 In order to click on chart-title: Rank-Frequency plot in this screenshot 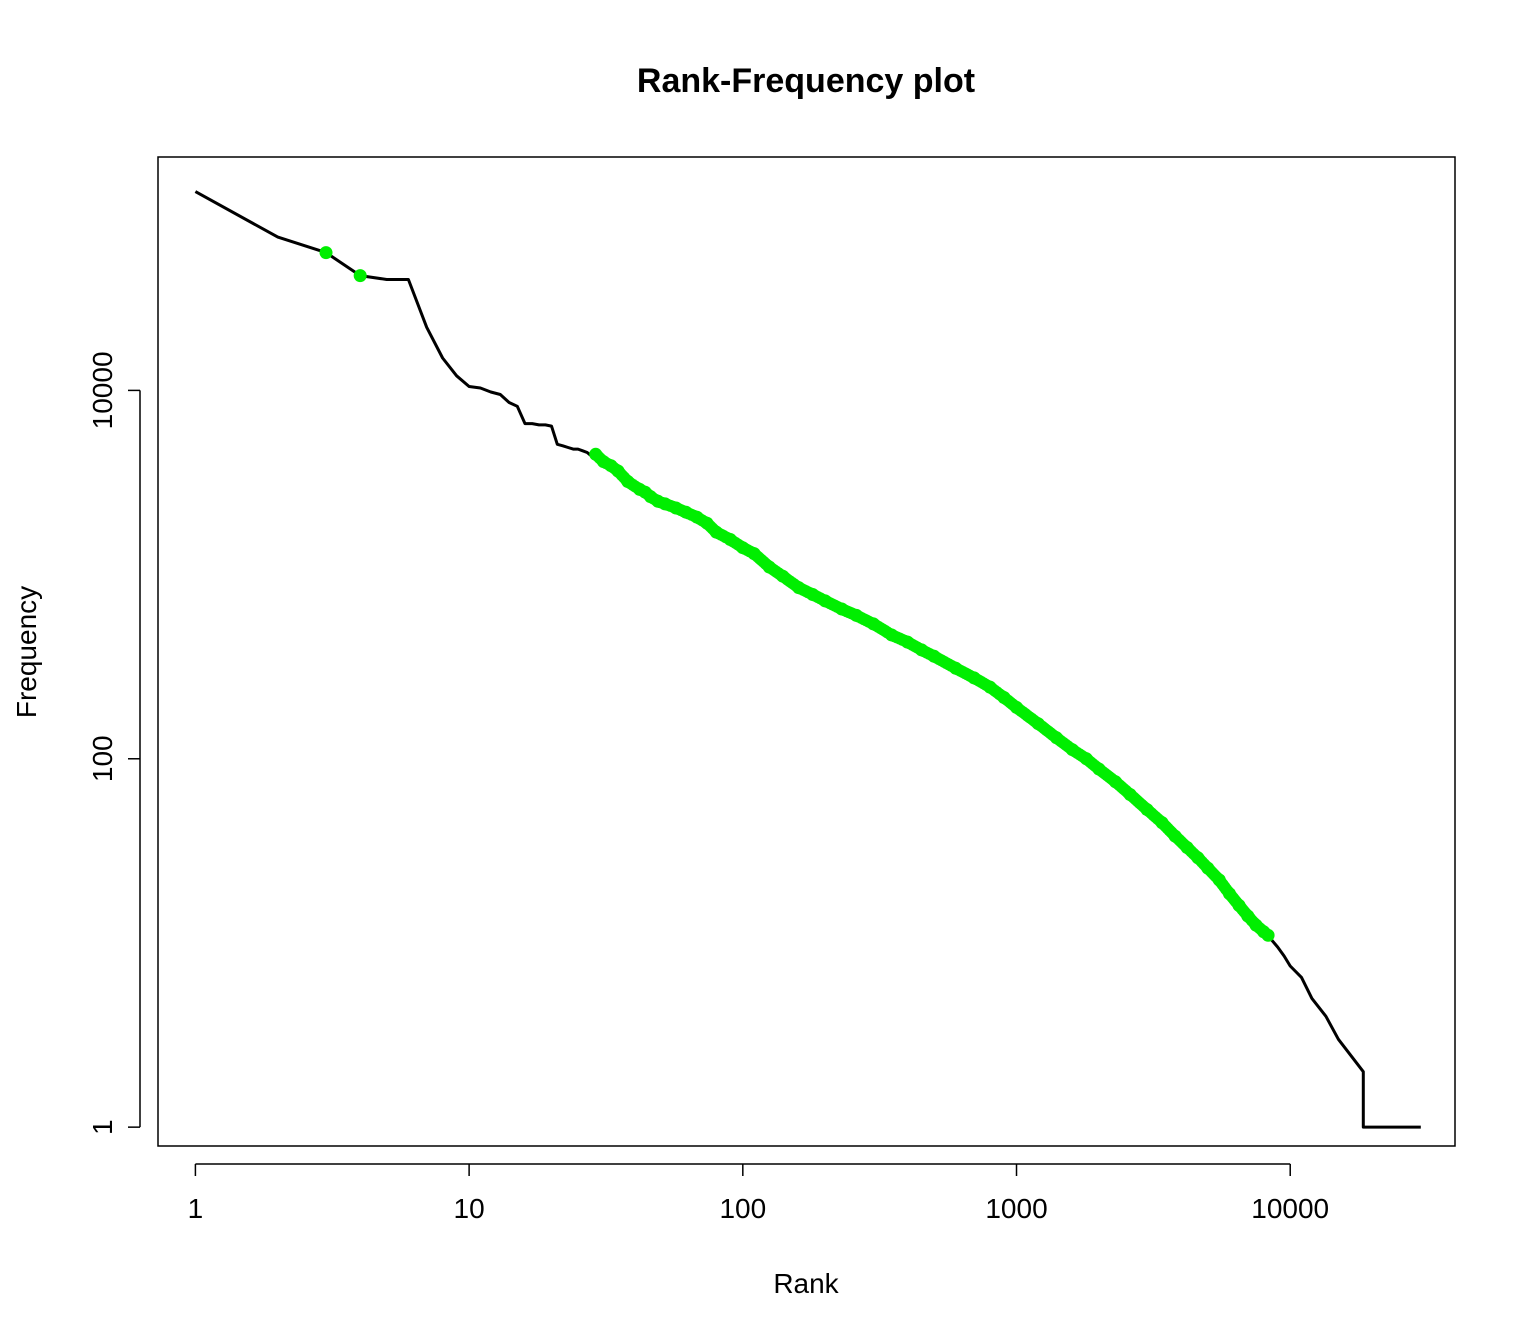, I will do `click(806, 81)`.